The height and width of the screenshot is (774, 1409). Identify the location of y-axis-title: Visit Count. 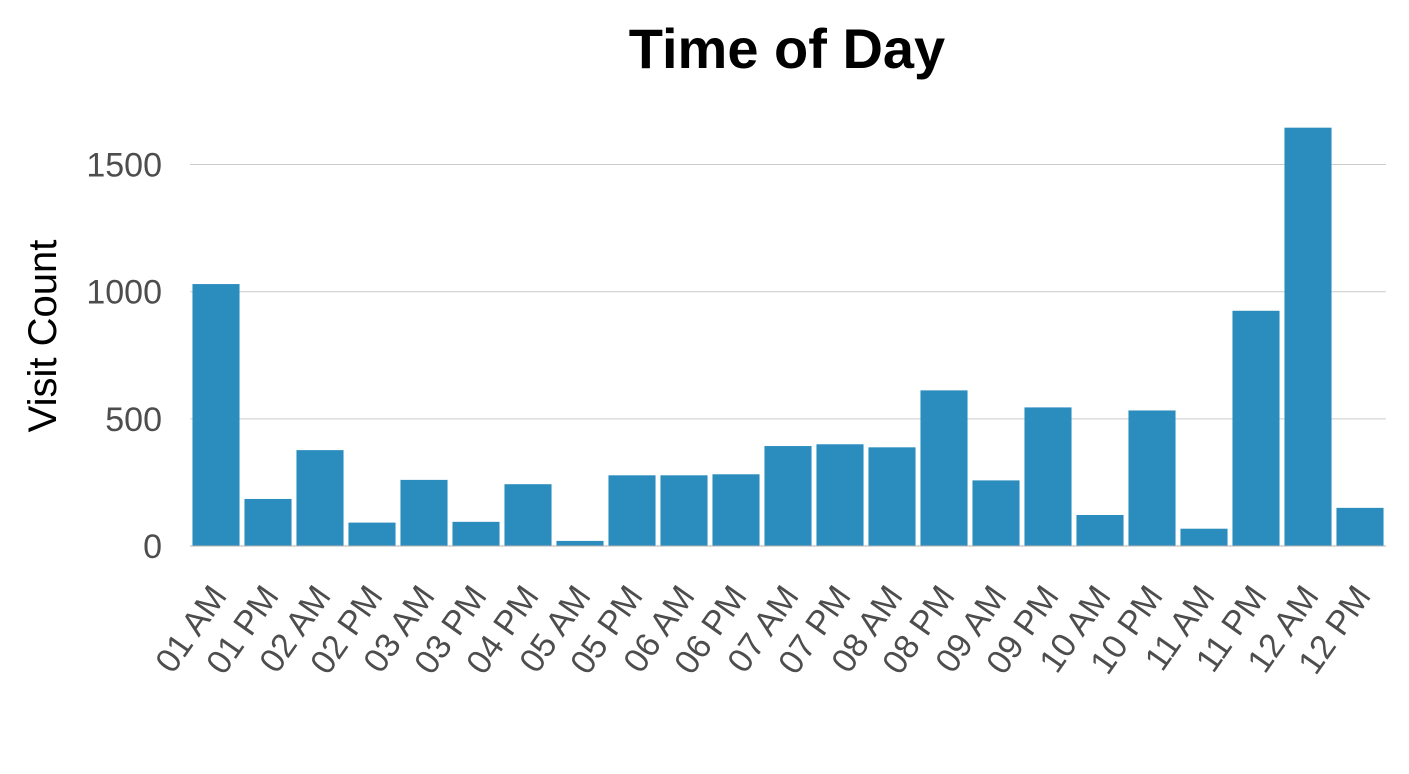
(43, 336).